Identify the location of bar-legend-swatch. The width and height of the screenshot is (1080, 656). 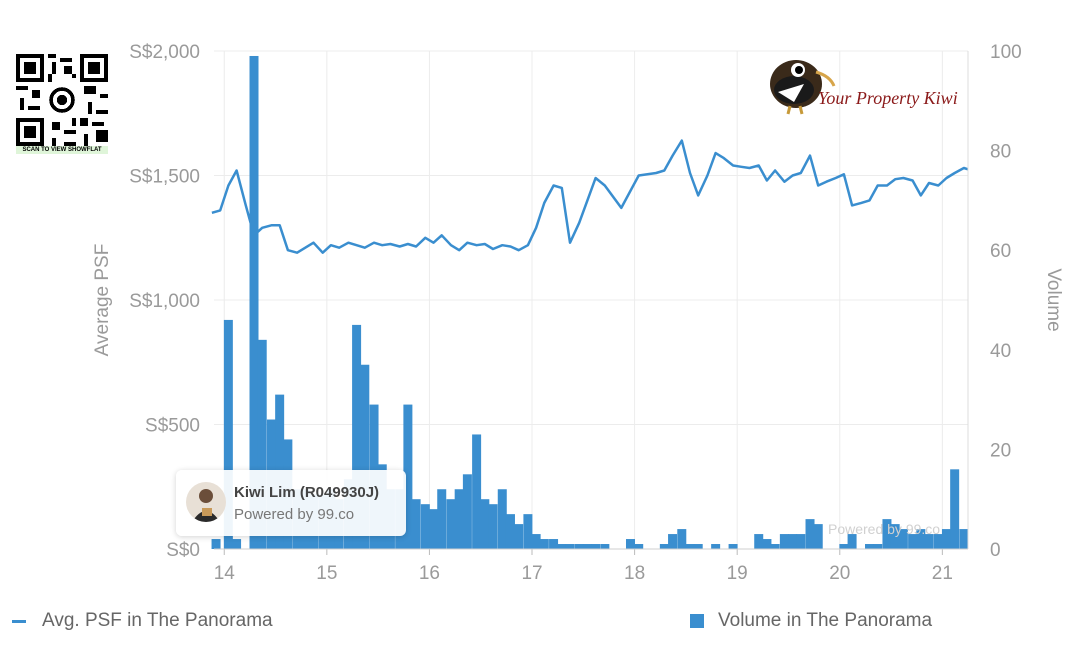
(697, 621).